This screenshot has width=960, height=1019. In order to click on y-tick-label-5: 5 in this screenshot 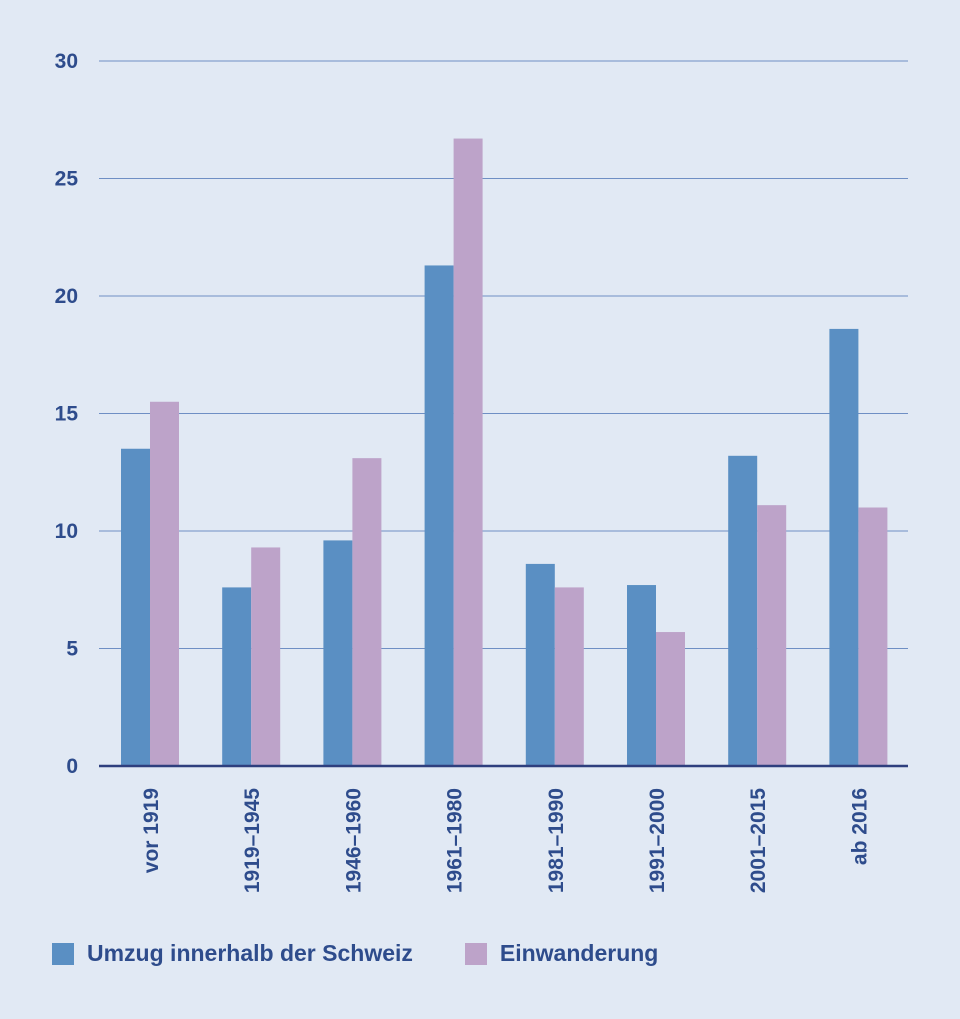, I will do `click(72, 649)`.